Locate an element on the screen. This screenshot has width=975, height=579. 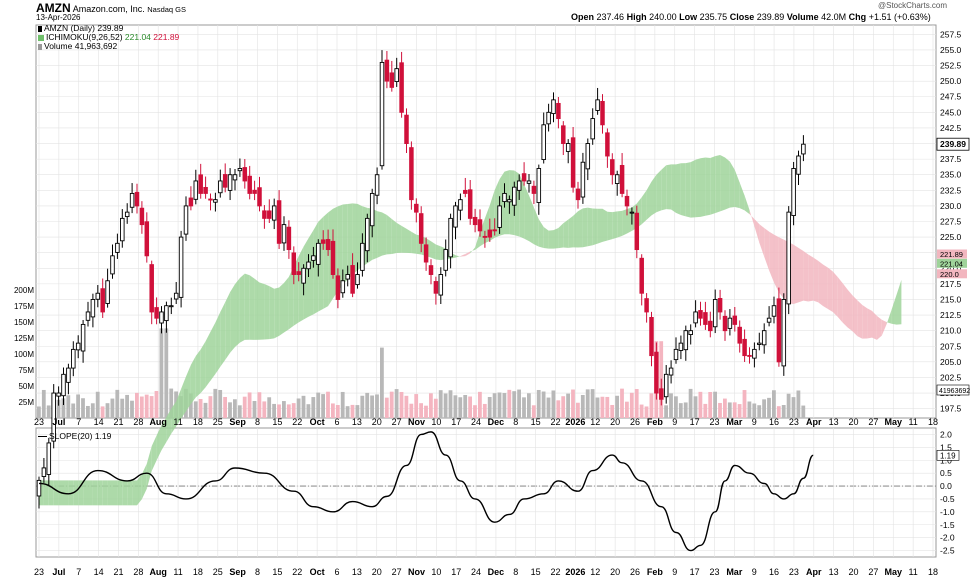
x-tick-label: Mar is located at coordinates (734, 572).